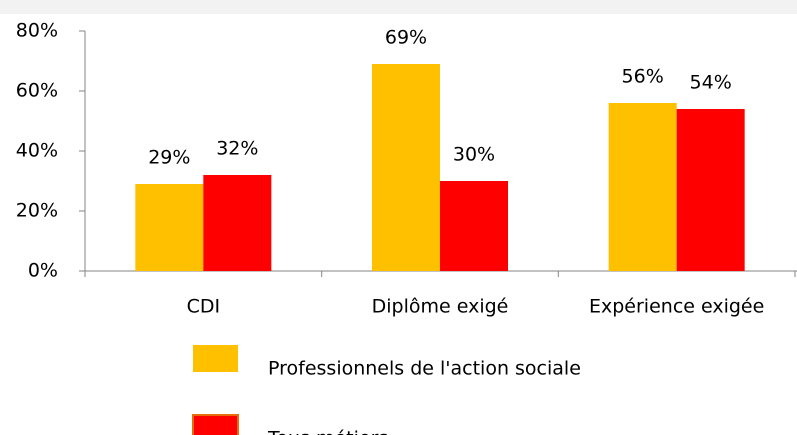 The image size is (797, 435). Describe the element at coordinates (327, 431) in the screenshot. I see `legend-label: Tous métiers` at that location.